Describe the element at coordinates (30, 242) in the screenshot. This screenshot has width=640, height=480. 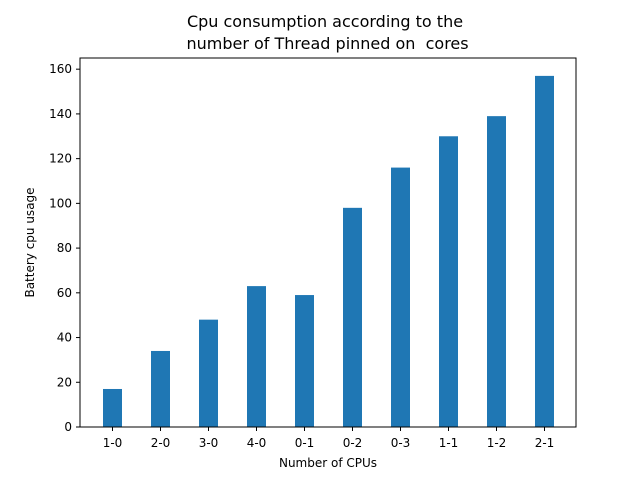
I see `y-axis-label: Battery cpu usage` at that location.